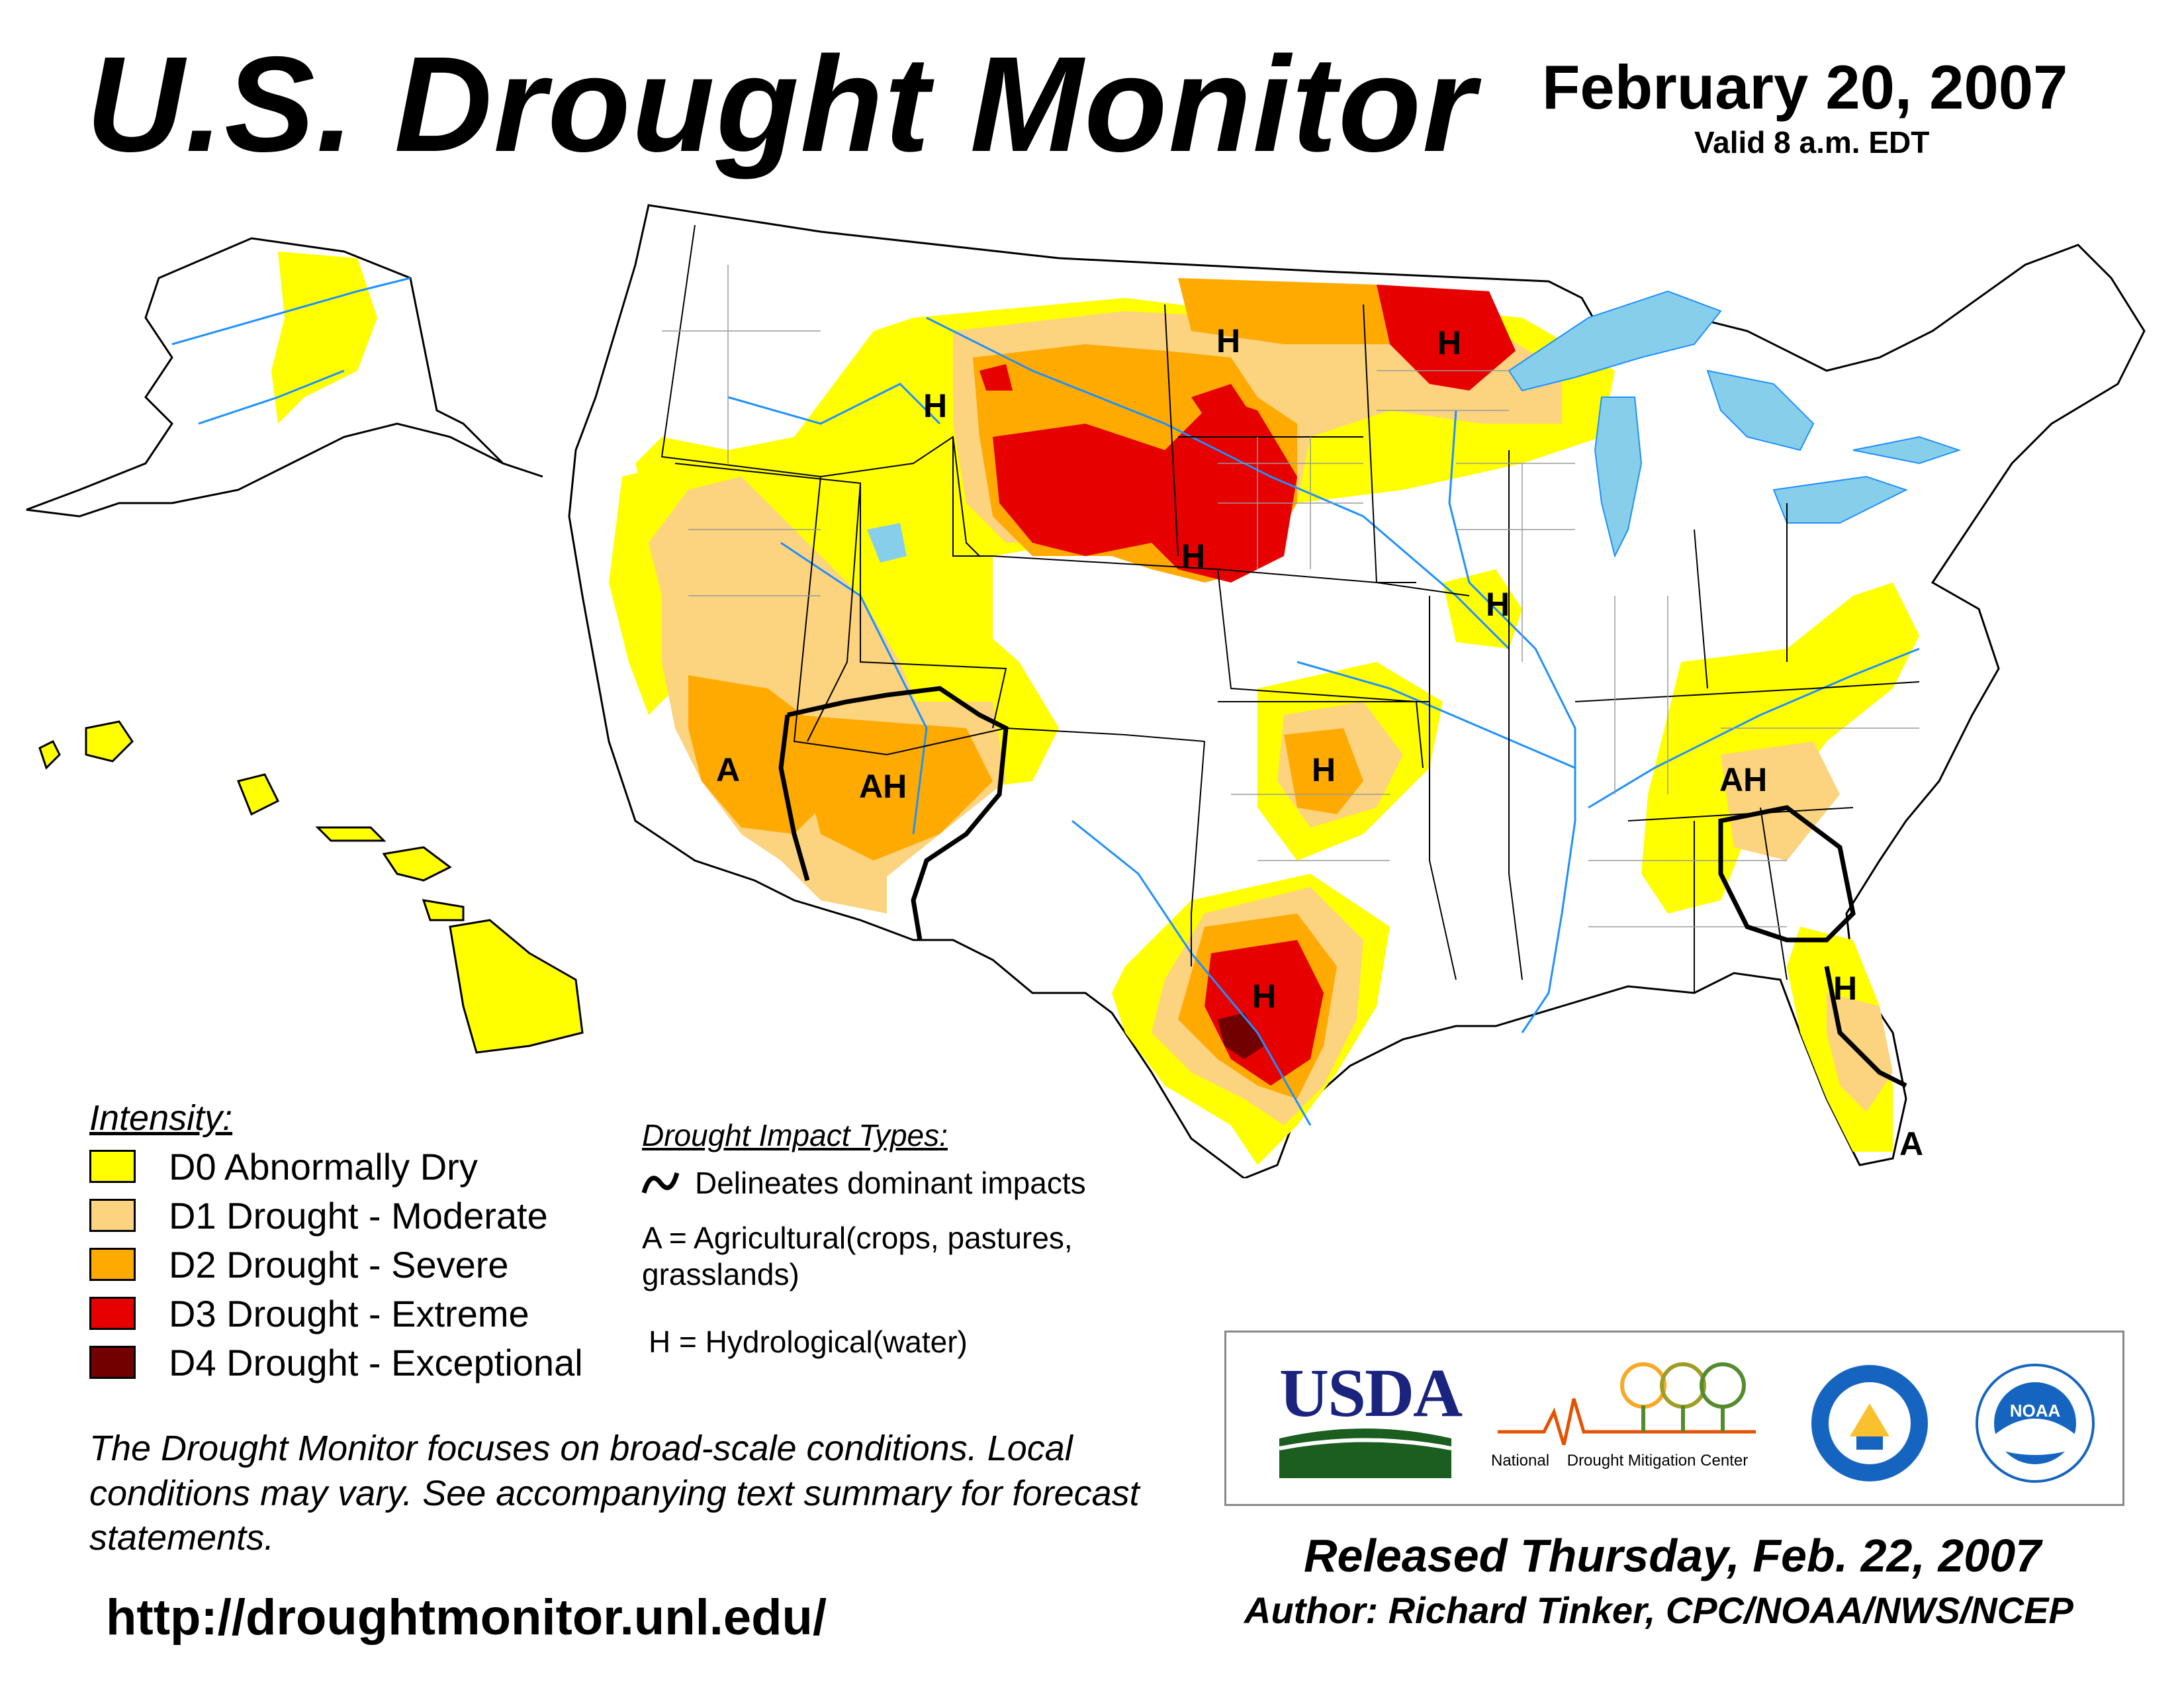  What do you see at coordinates (324, 338) in the screenshot?
I see `alaska-d0` at bounding box center [324, 338].